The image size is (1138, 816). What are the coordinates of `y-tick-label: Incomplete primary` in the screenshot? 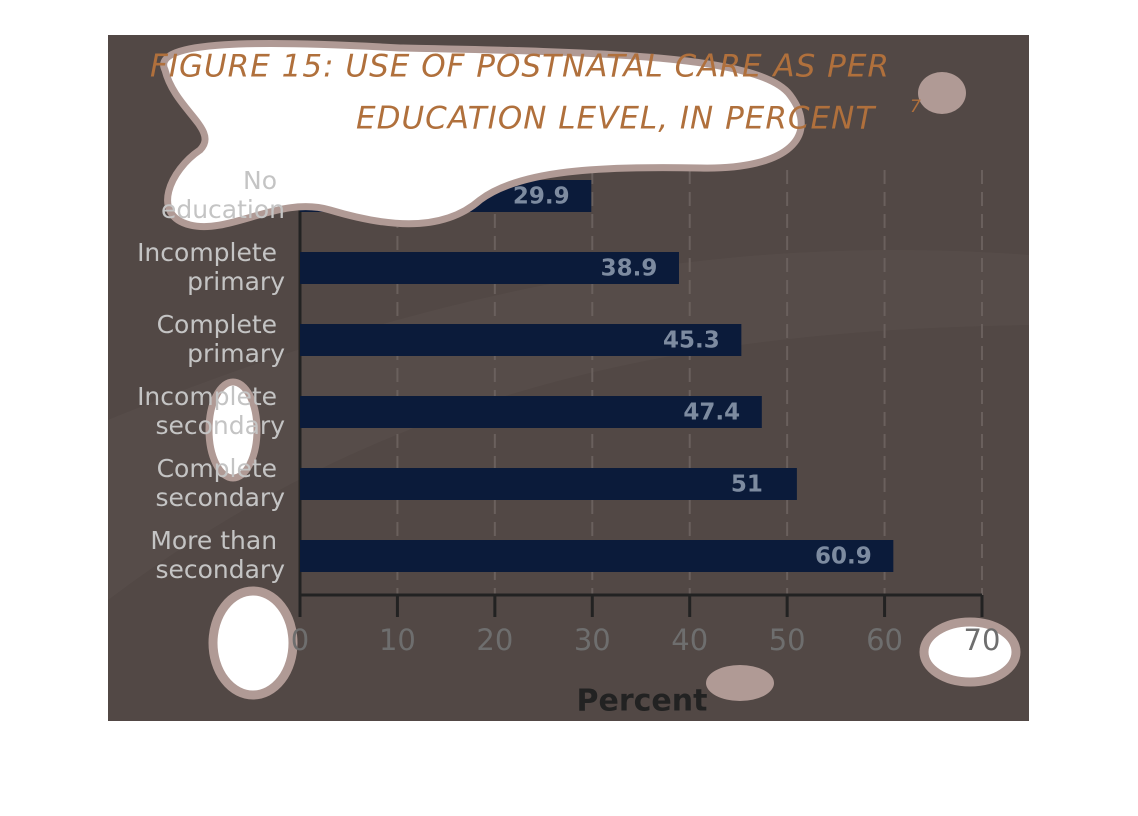 It's located at (211, 267).